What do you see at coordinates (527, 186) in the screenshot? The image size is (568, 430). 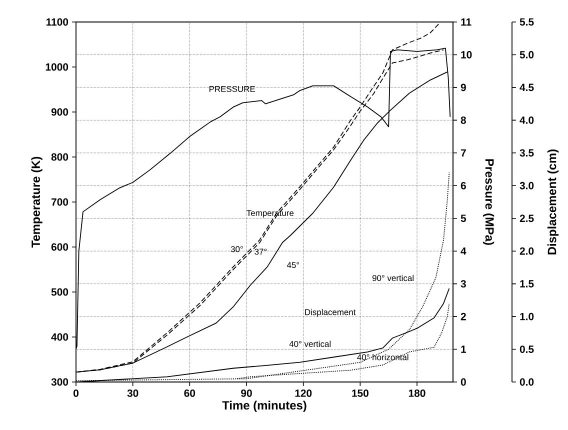 I see `y3-tick-label: 3.0` at bounding box center [527, 186].